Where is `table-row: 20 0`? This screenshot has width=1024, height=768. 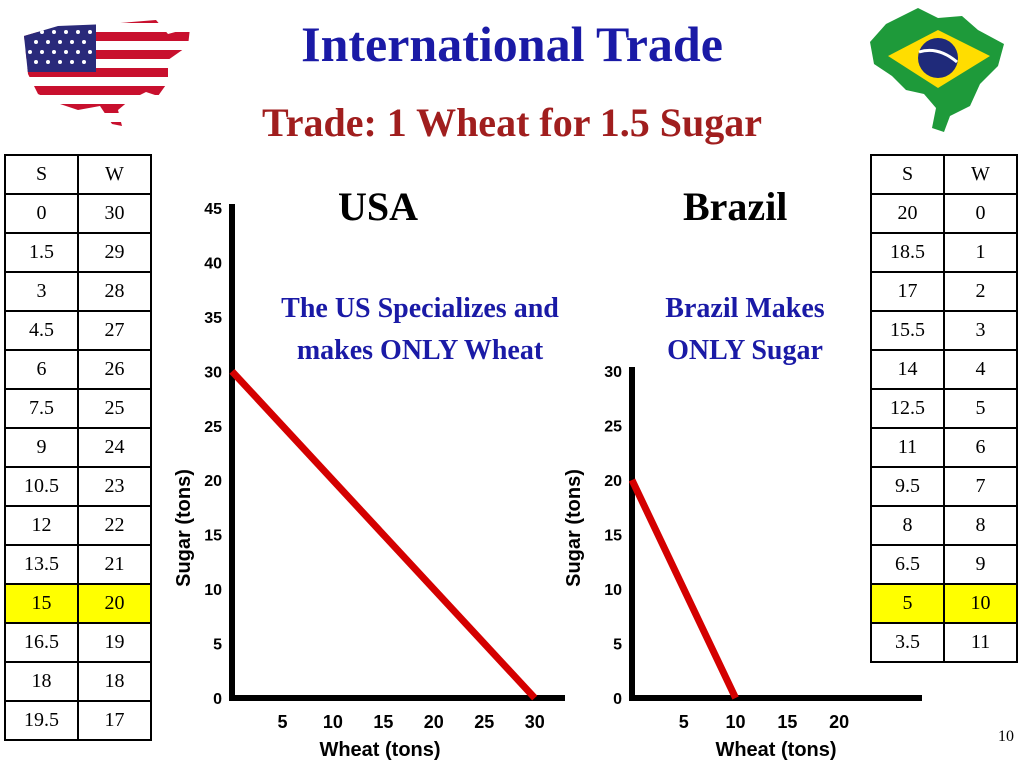 table-row: 20 0 is located at coordinates (944, 213).